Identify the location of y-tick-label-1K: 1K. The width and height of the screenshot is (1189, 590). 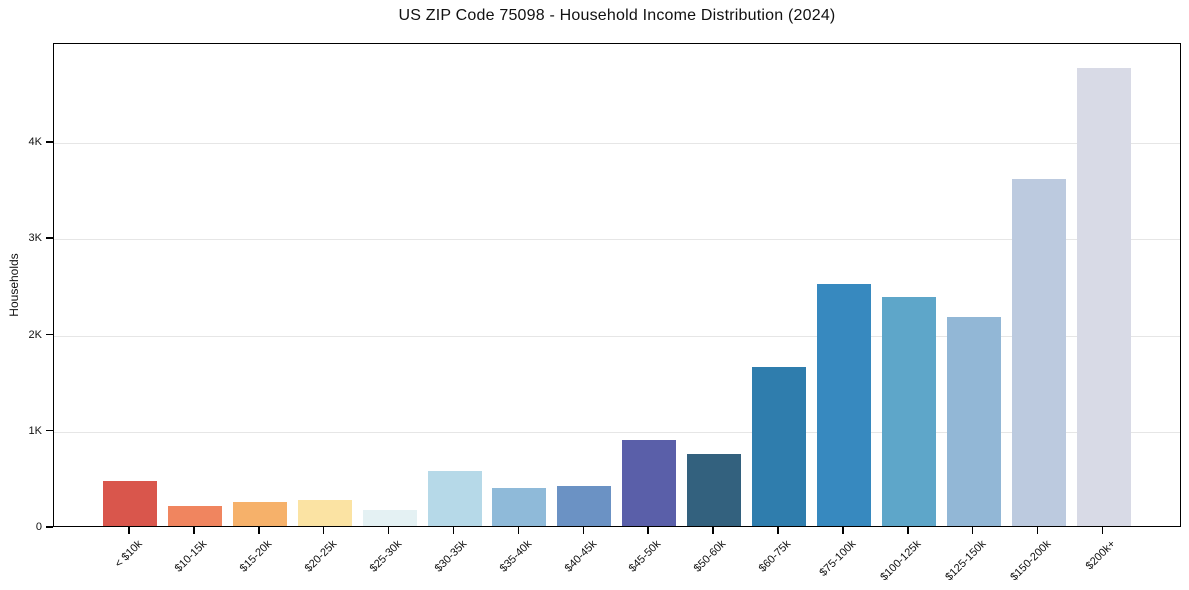
(35, 430).